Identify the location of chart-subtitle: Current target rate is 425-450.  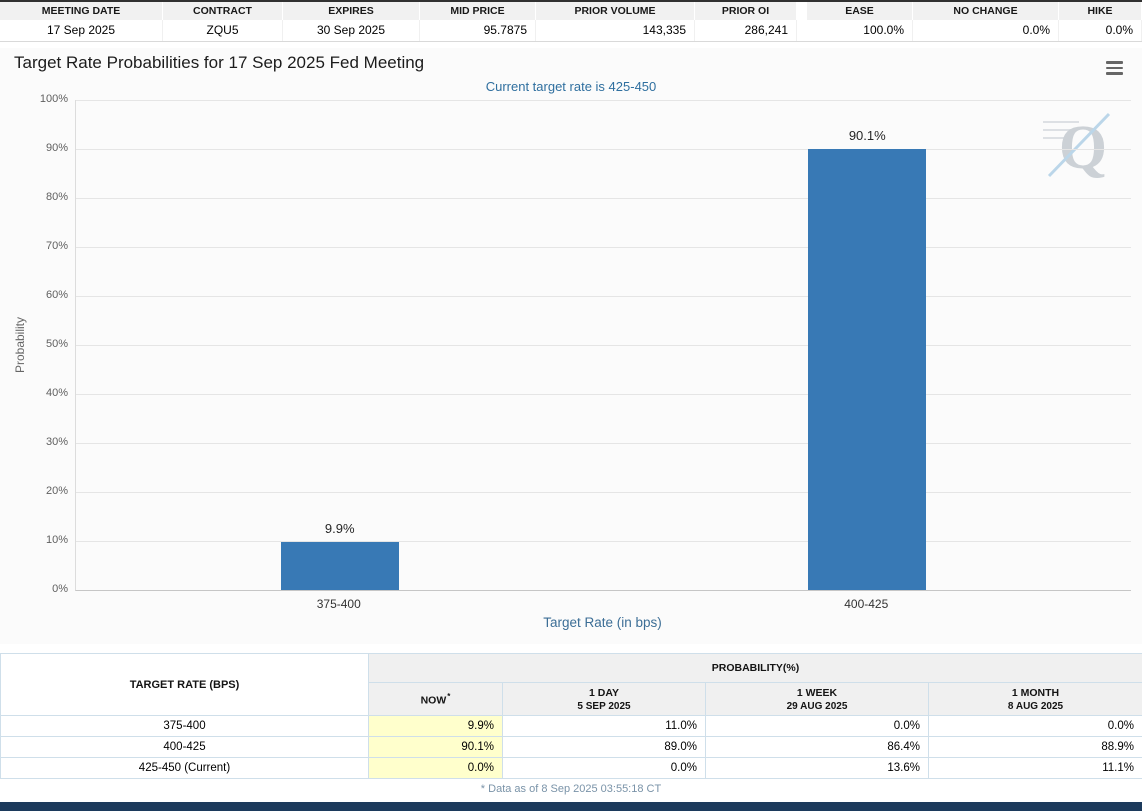
(571, 86).